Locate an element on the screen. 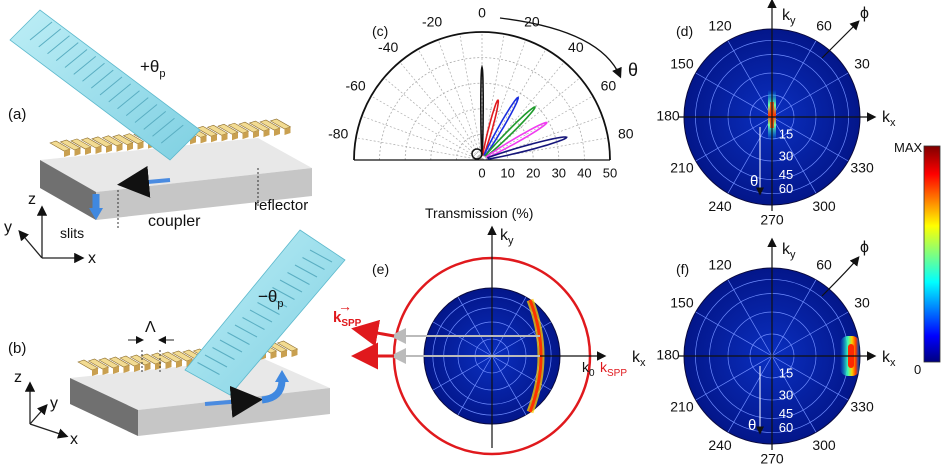  series-lobes is located at coordinates (519, 112).